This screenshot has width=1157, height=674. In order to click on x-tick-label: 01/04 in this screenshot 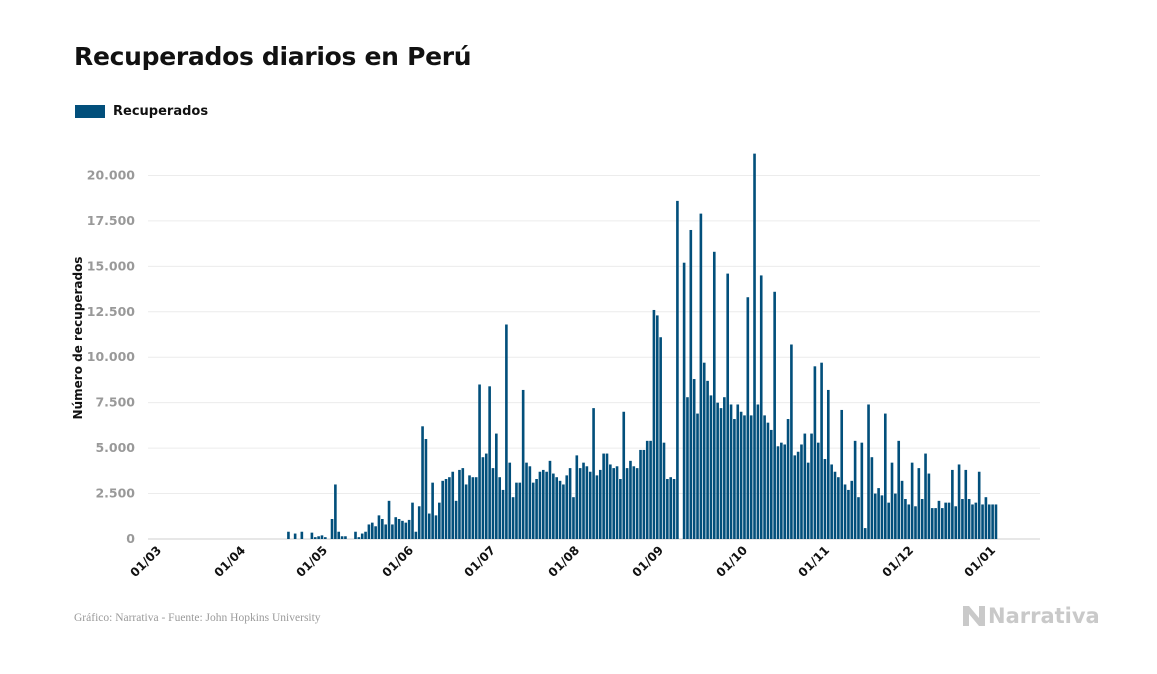, I will do `click(230, 561)`.